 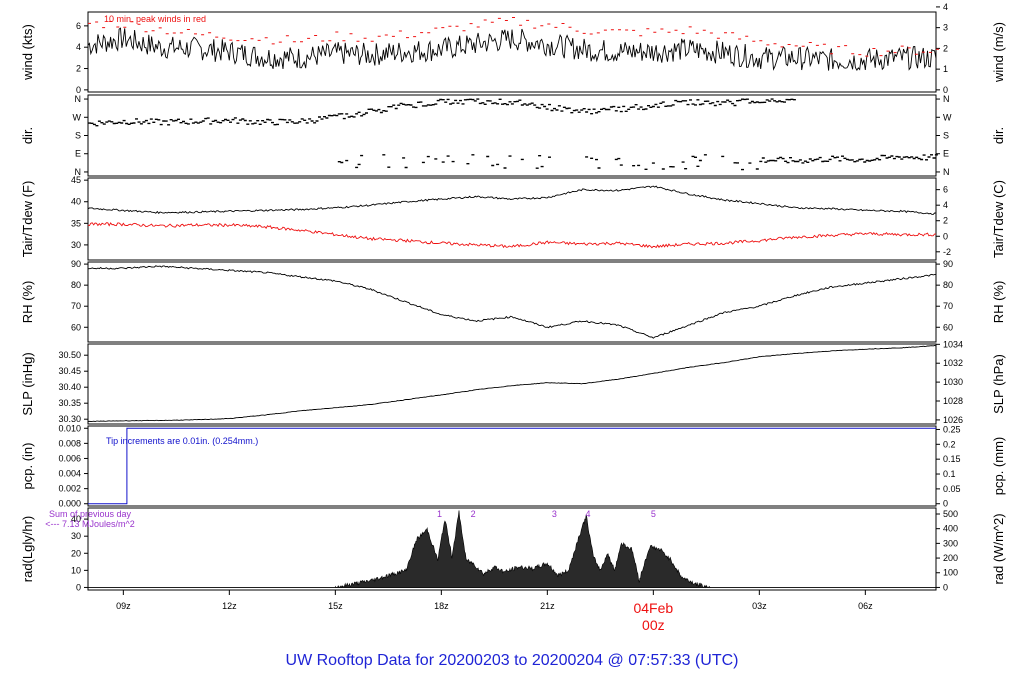 I want to click on ytick-label-rh: 60, so click(x=76, y=327).